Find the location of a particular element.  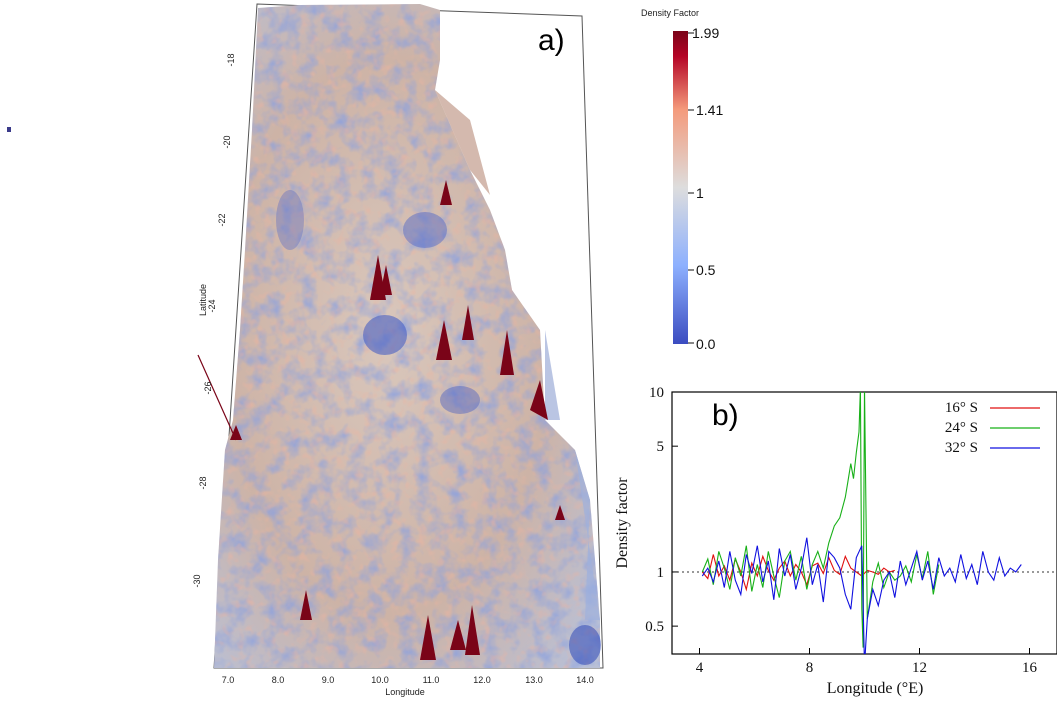

panel-b-x-title: Longitude (°E) is located at coordinates (875, 688).